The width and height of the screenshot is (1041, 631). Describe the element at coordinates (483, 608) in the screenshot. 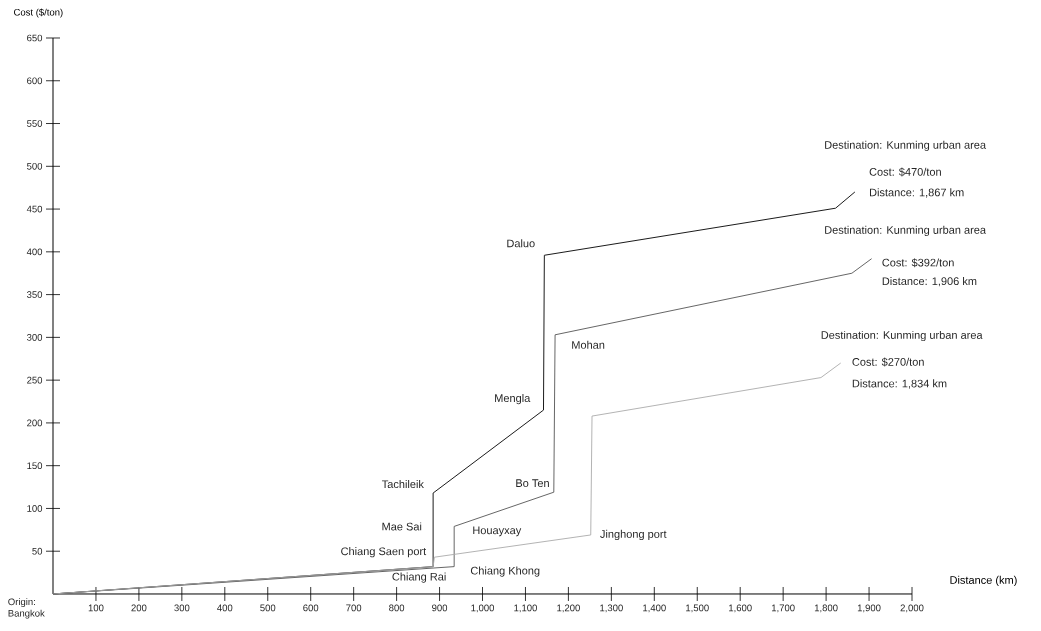

I see `x-tick-label: 1,000` at that location.